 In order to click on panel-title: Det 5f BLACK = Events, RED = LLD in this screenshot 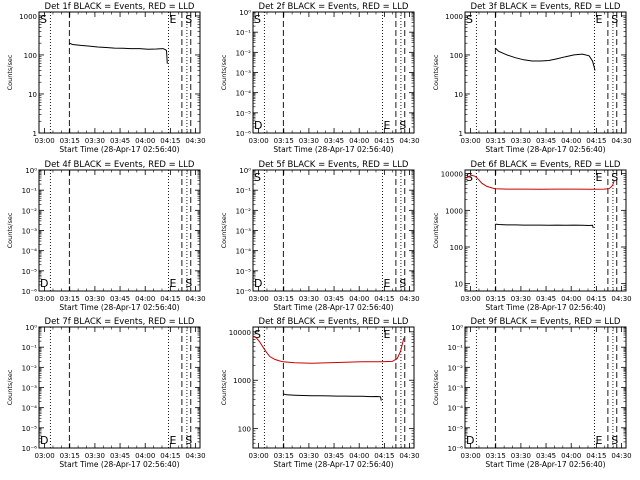, I will do `click(334, 165)`.